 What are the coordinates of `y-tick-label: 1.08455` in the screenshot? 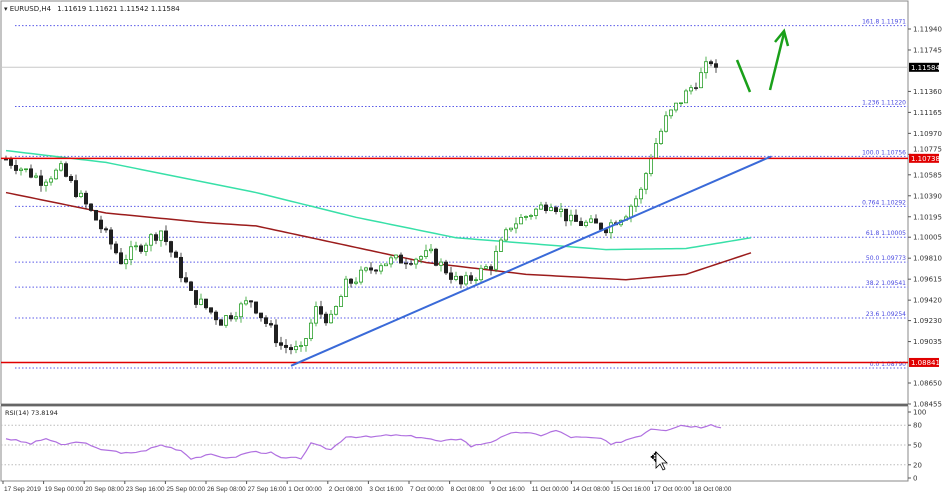 It's located at (927, 404).